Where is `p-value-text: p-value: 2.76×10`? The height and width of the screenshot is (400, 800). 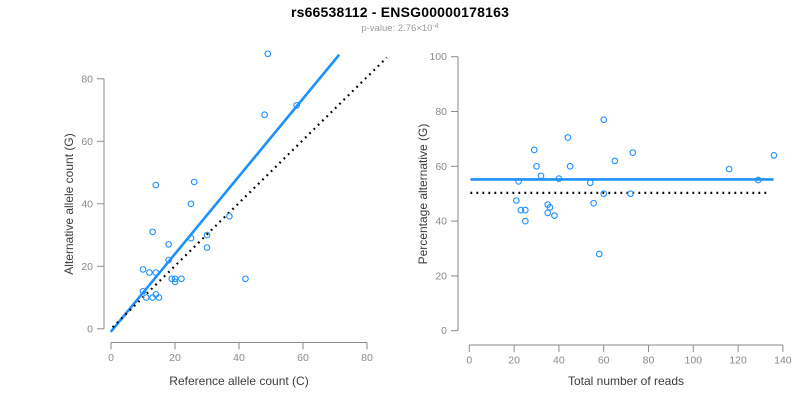
p-value-text: p-value: 2.76×10 is located at coordinates (397, 28).